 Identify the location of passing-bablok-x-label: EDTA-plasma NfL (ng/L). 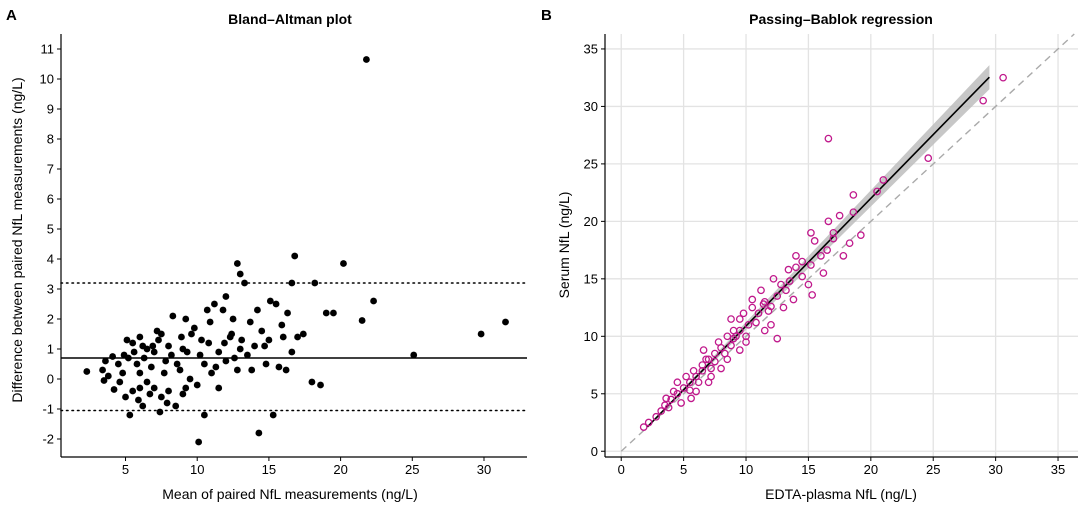
(841, 494).